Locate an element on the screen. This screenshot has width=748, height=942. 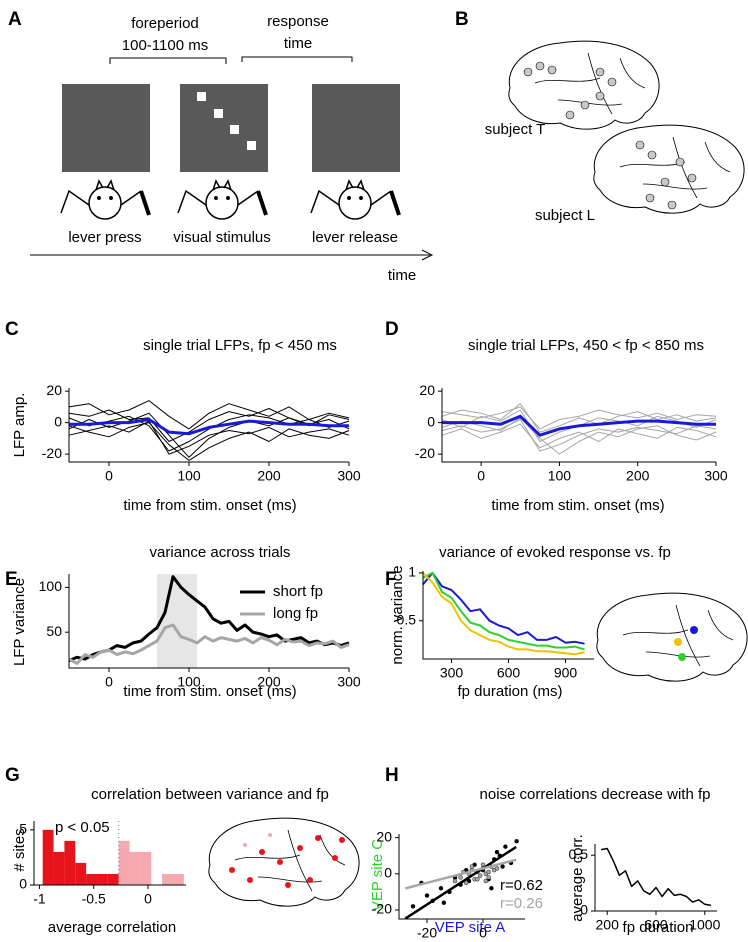
y-axis-label: LFP variance is located at coordinates (19, 622).